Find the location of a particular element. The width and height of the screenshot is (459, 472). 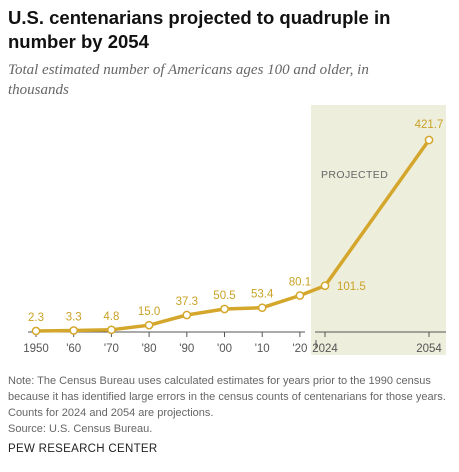

data-label: 53.4 is located at coordinates (262, 295).